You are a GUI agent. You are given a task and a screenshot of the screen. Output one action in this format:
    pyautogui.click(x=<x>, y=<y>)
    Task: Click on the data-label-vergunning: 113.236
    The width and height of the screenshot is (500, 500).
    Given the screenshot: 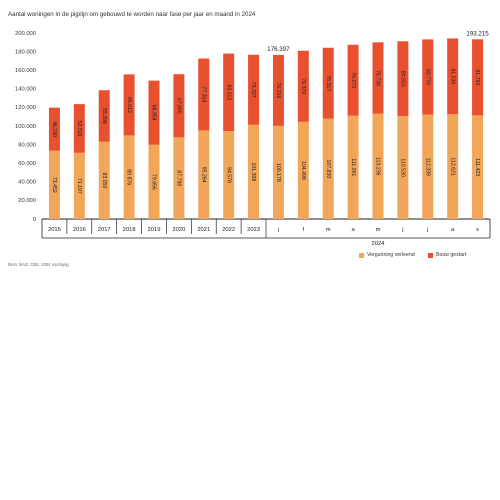 What is the action you would take?
    pyautogui.click(x=378, y=166)
    